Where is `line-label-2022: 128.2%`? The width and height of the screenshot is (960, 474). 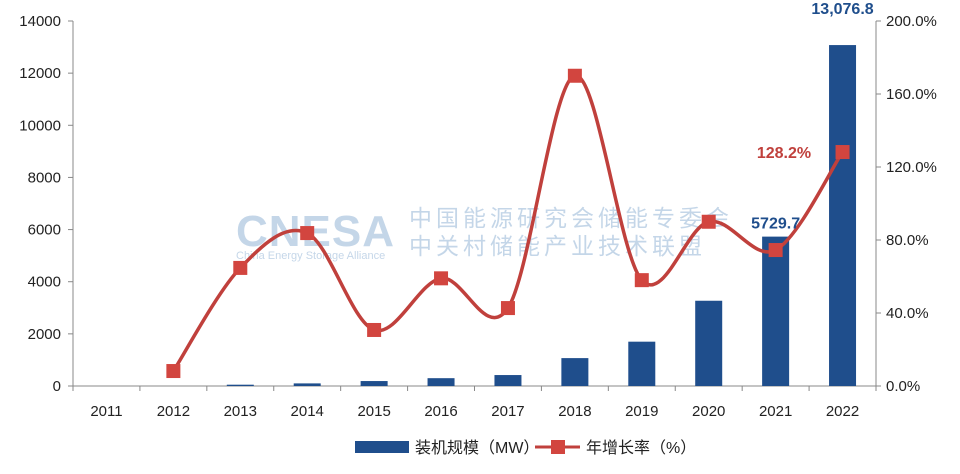
line-label-2022: 128.2% is located at coordinates (784, 153).